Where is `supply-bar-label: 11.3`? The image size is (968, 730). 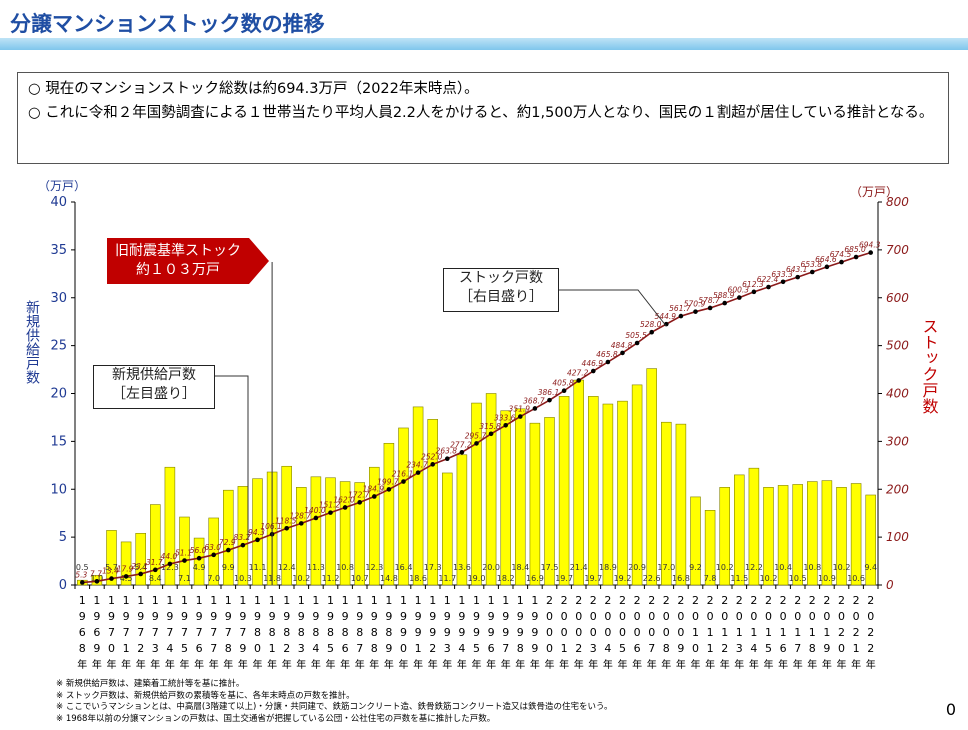
supply-bar-label: 11.3 is located at coordinates (316, 567).